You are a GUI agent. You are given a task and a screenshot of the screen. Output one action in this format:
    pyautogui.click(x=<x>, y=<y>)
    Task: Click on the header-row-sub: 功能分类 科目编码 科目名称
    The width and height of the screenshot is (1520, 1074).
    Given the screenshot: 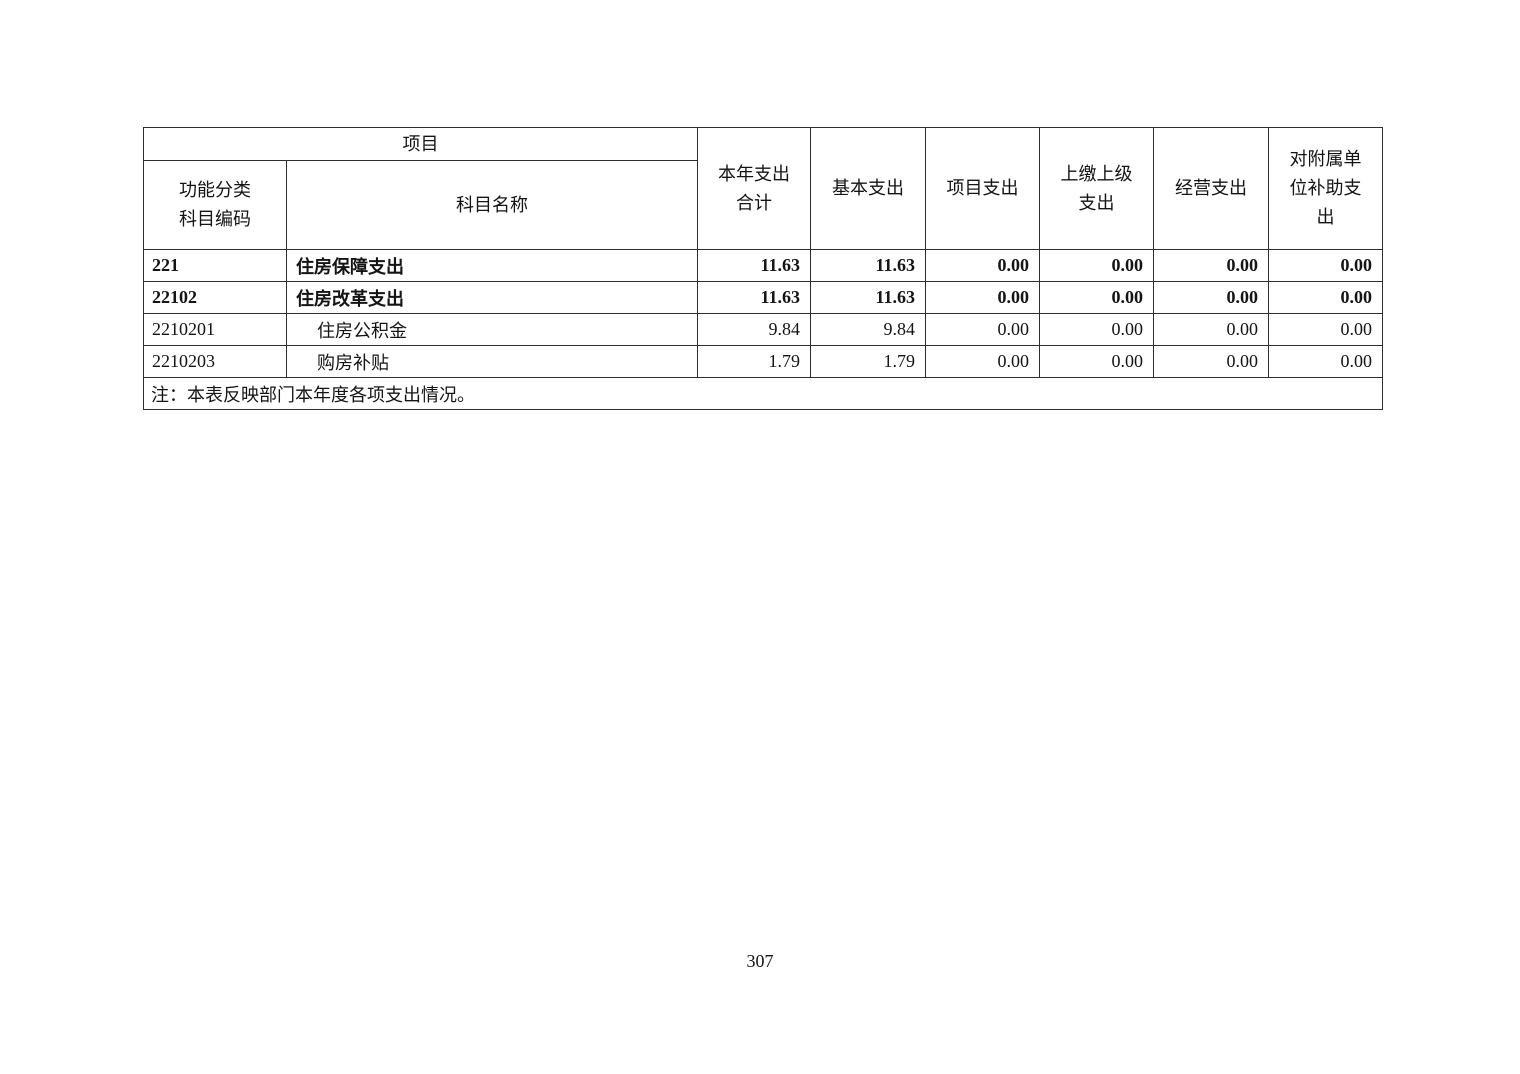 What is the action you would take?
    pyautogui.click(x=763, y=205)
    